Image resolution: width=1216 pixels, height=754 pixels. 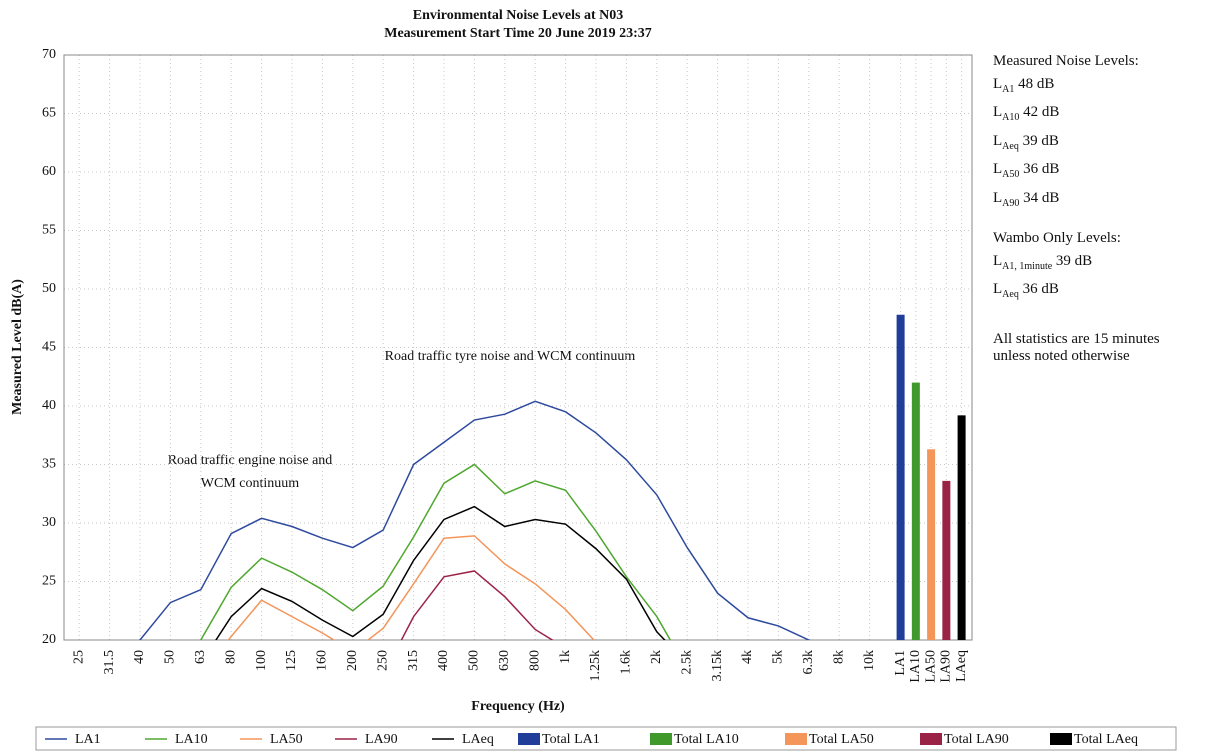 I want to click on x-tick-label: 630, so click(x=504, y=660).